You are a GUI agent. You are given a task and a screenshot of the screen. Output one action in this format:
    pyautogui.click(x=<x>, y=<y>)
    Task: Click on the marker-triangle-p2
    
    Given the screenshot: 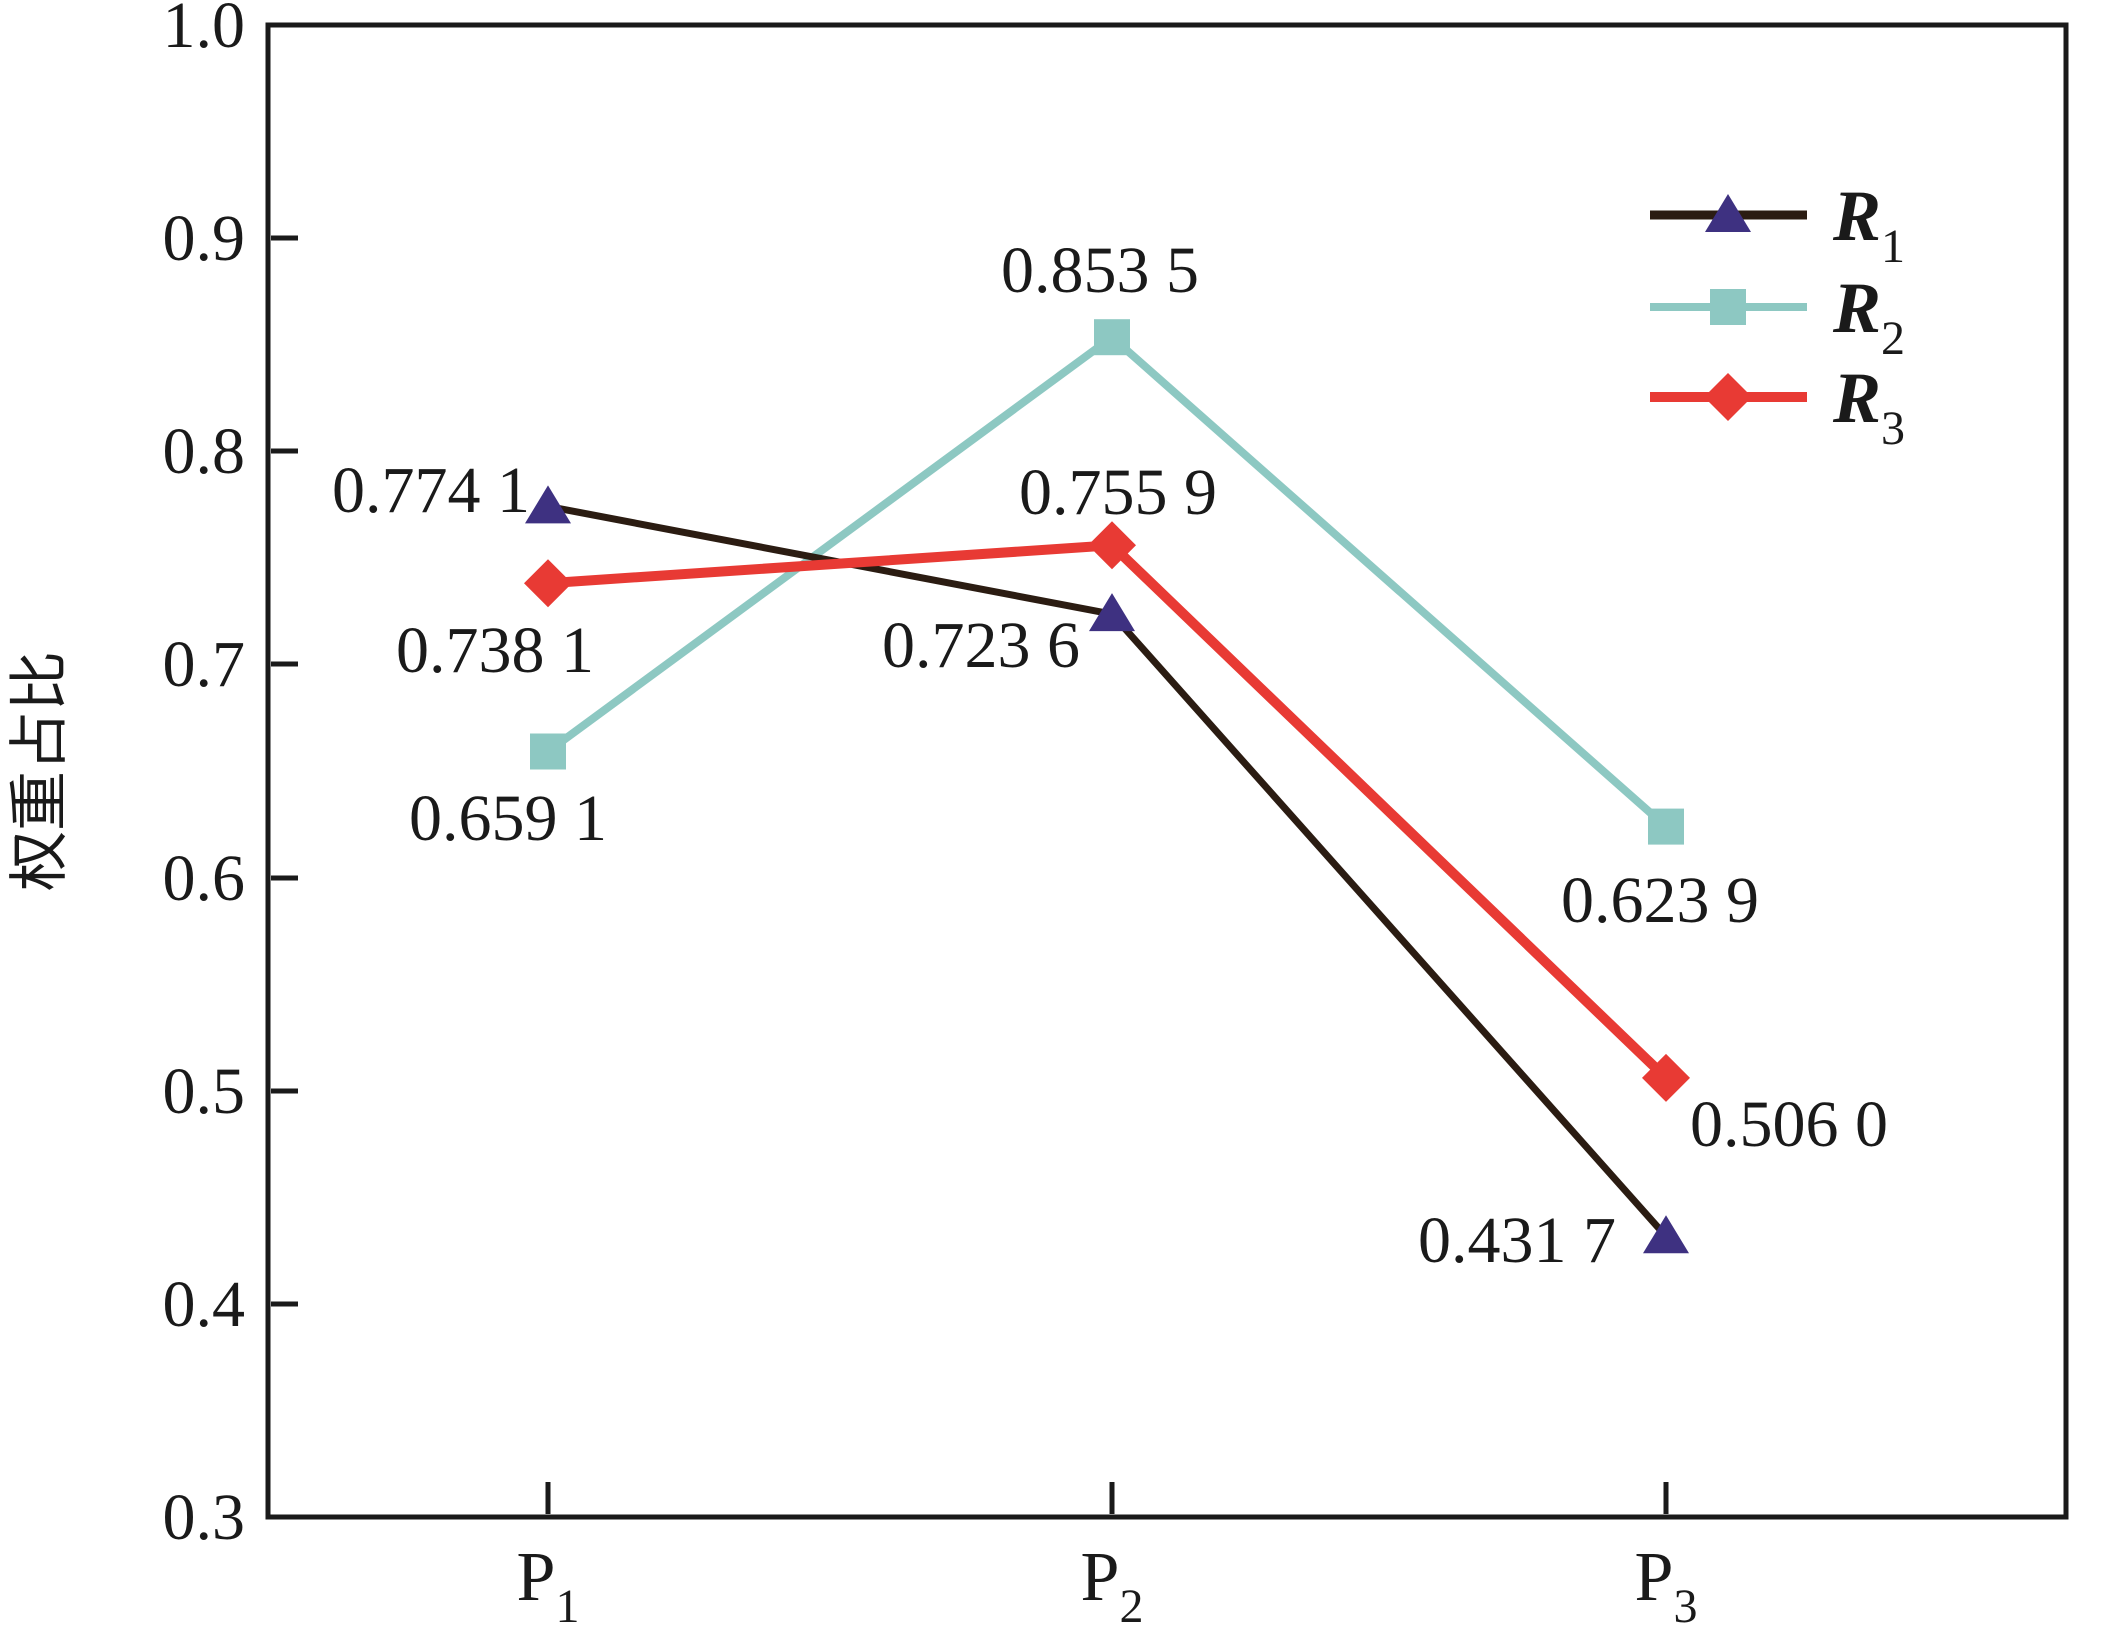 What is the action you would take?
    pyautogui.click(x=1112, y=612)
    